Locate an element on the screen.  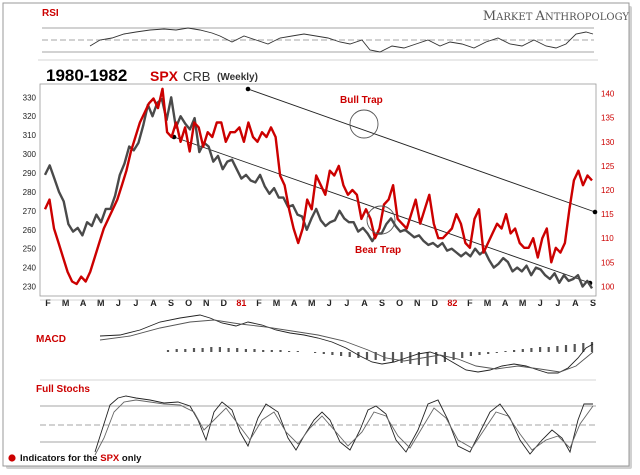
left-tick-label: 330 is located at coordinates (30, 97).